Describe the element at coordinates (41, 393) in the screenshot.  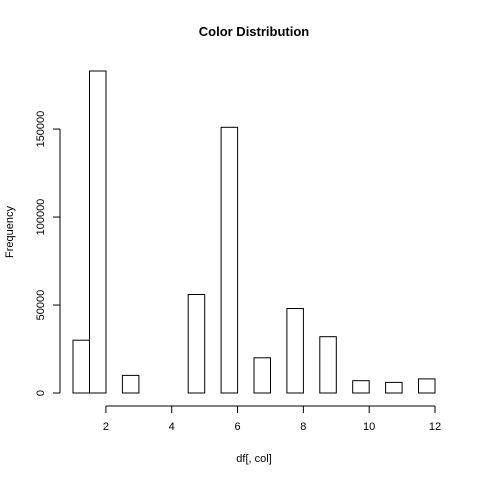
I see `y-tick-label: 0` at that location.